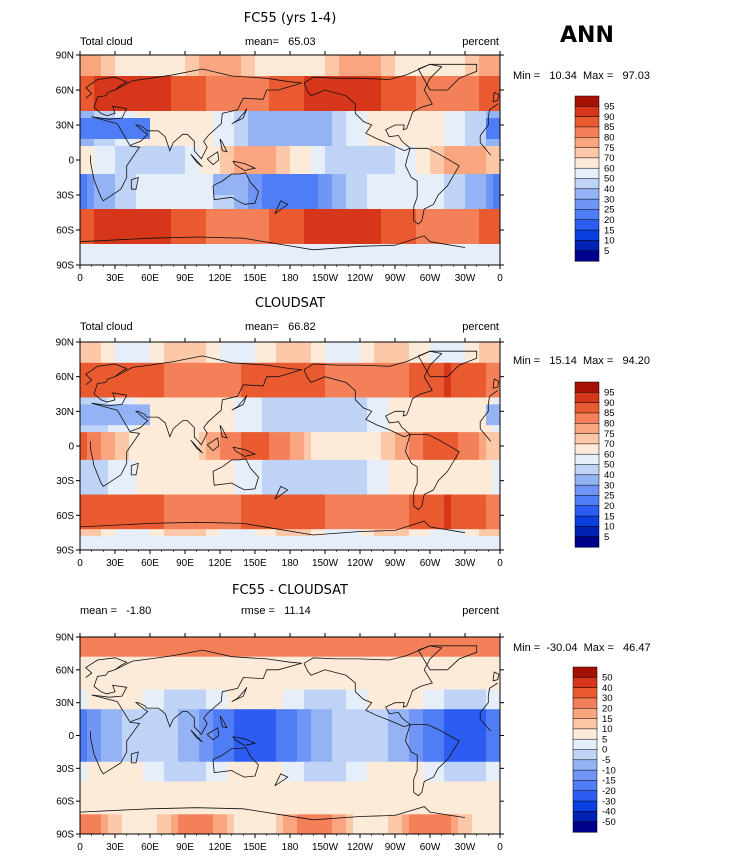 The width and height of the screenshot is (733, 864). What do you see at coordinates (609, 210) in the screenshot?
I see `colorbar-label: 25` at bounding box center [609, 210].